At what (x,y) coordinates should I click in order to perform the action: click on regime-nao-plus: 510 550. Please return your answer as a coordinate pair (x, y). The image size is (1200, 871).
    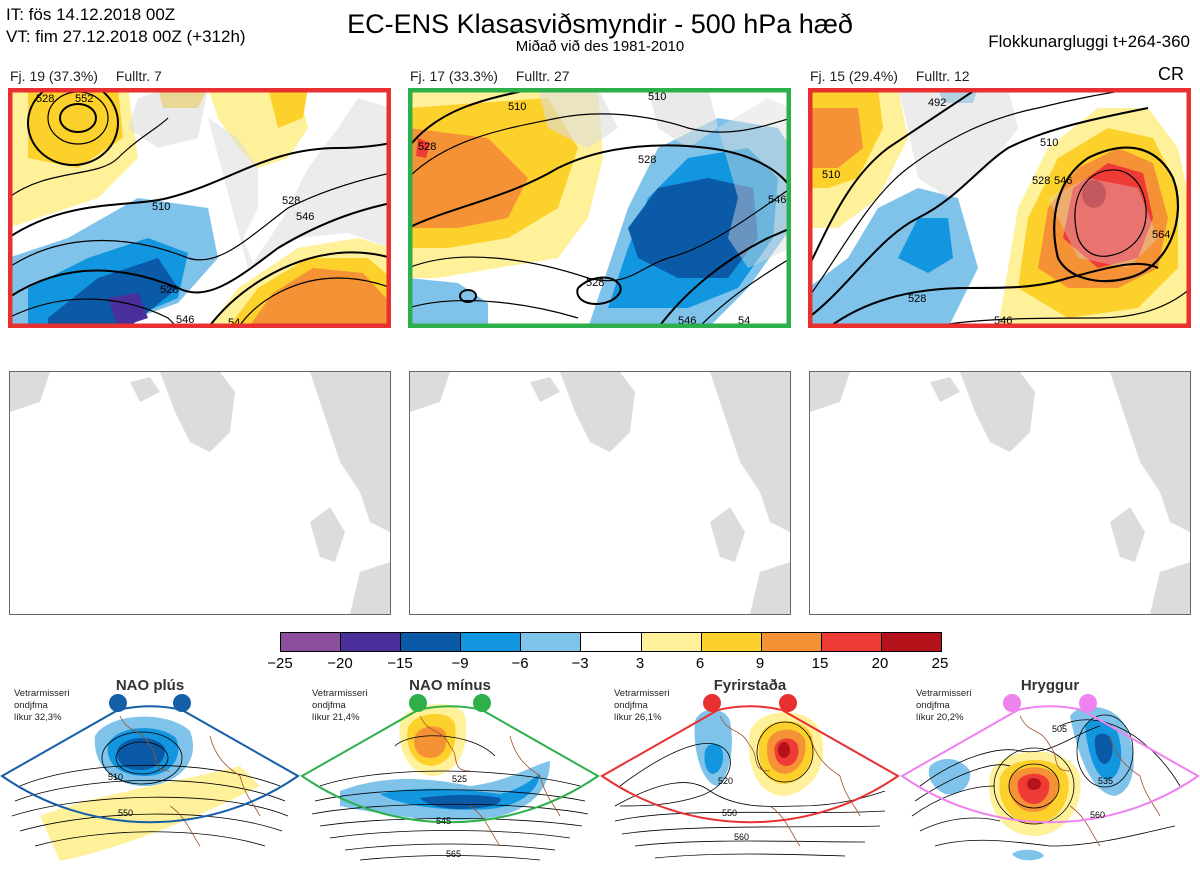
    Looking at the image, I should click on (150, 773).